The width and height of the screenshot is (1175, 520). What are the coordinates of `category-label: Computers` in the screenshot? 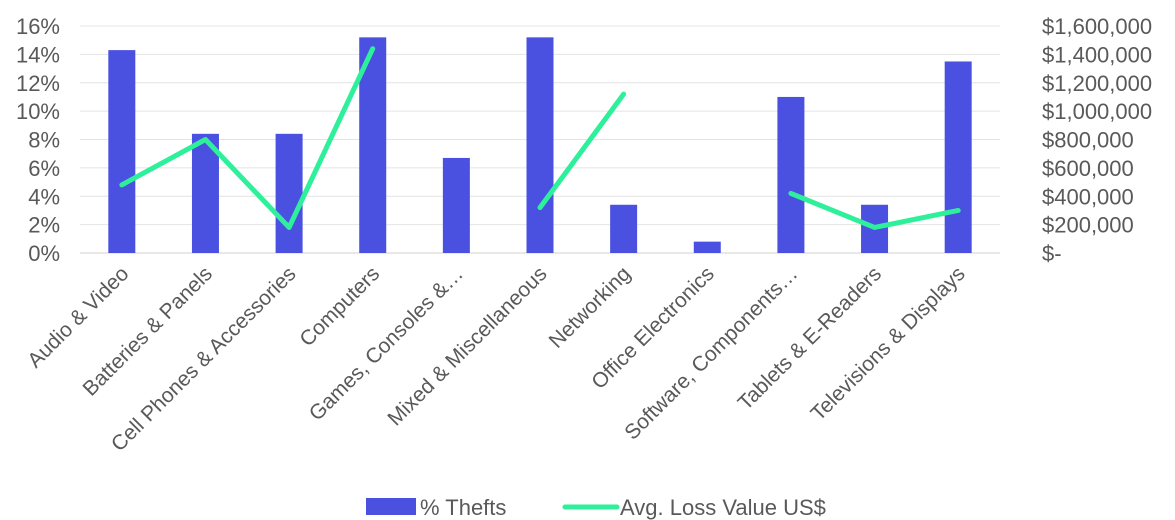 It's located at (339, 306).